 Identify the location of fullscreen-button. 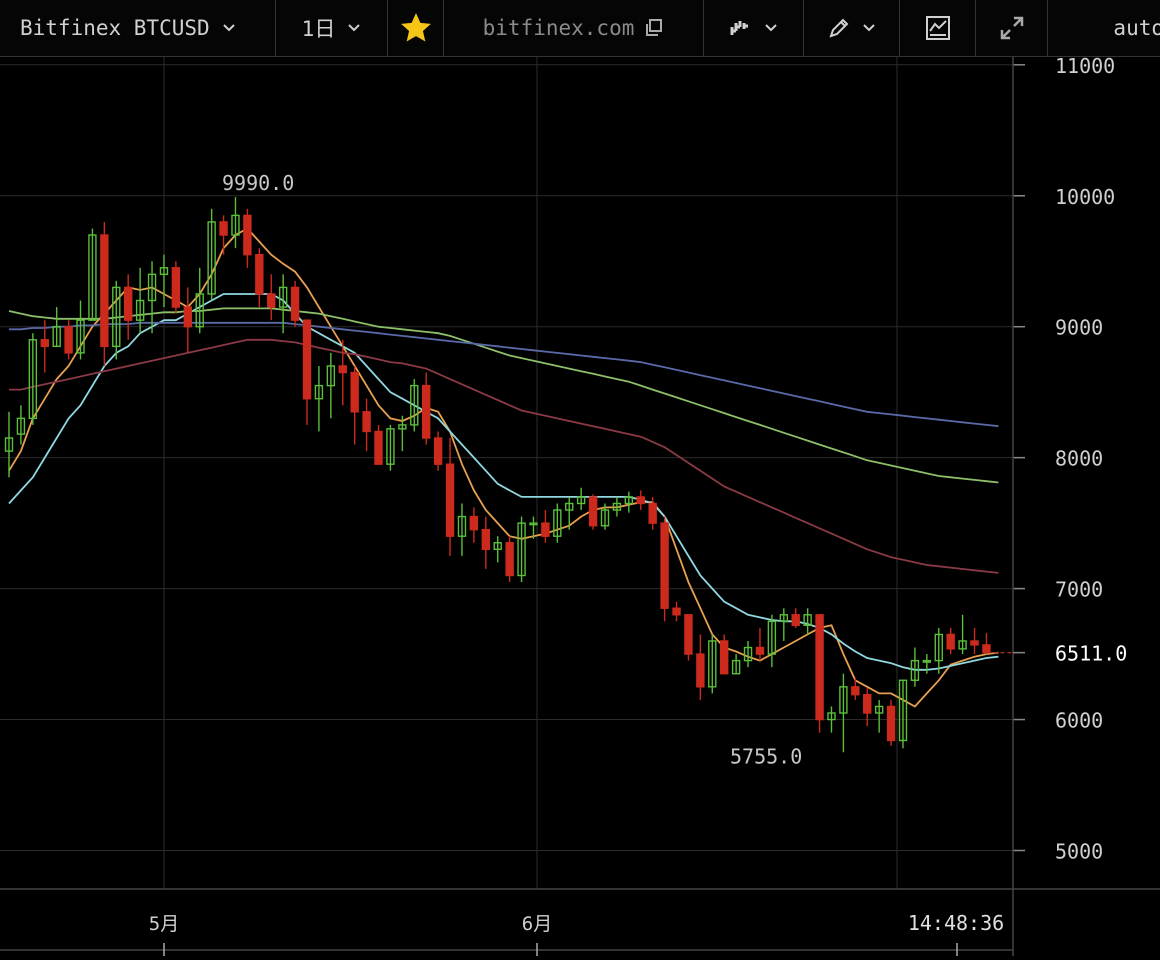
(1012, 28).